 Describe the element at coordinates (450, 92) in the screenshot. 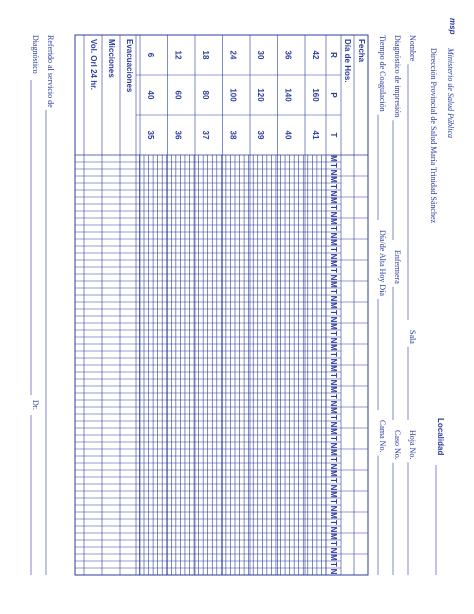

I see `title: Ministerio de Salud Pública` at that location.